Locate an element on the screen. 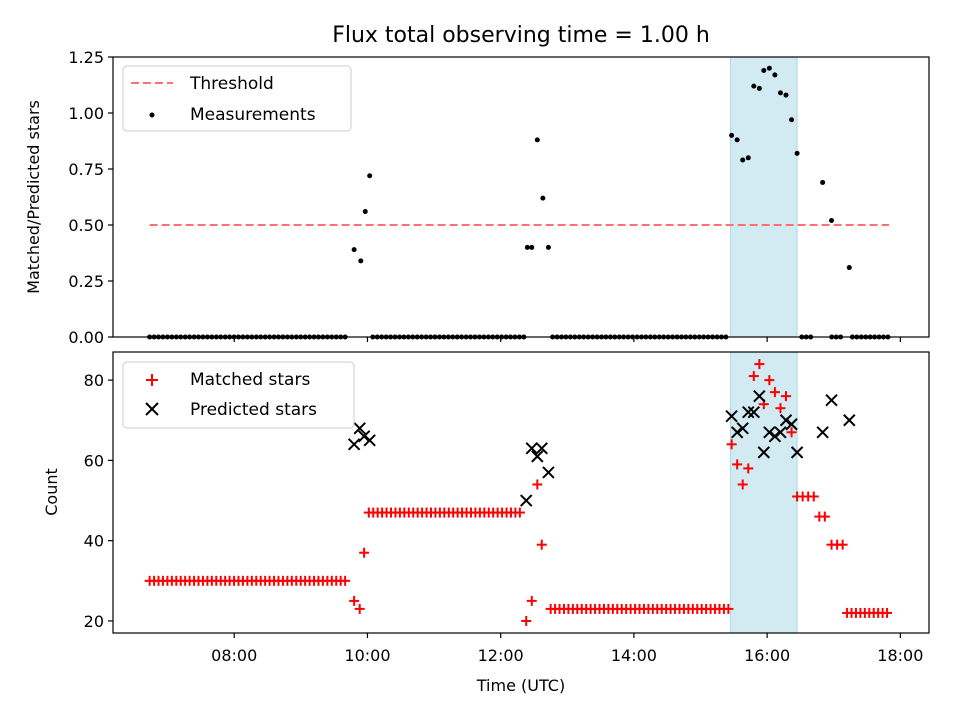 The image size is (960, 720). top-legend: Threshold Measurements is located at coordinates (237, 98).